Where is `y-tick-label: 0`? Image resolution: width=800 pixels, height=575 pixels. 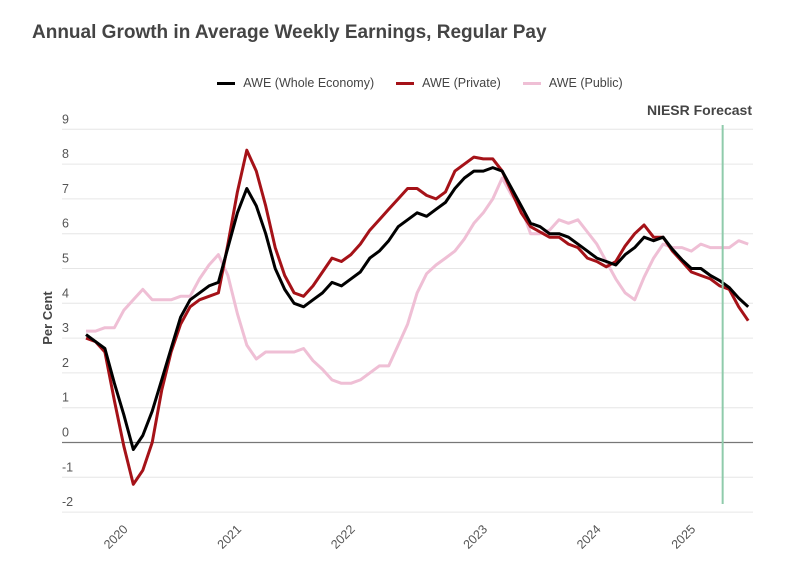
y-tick-label: 0 is located at coordinates (65, 433).